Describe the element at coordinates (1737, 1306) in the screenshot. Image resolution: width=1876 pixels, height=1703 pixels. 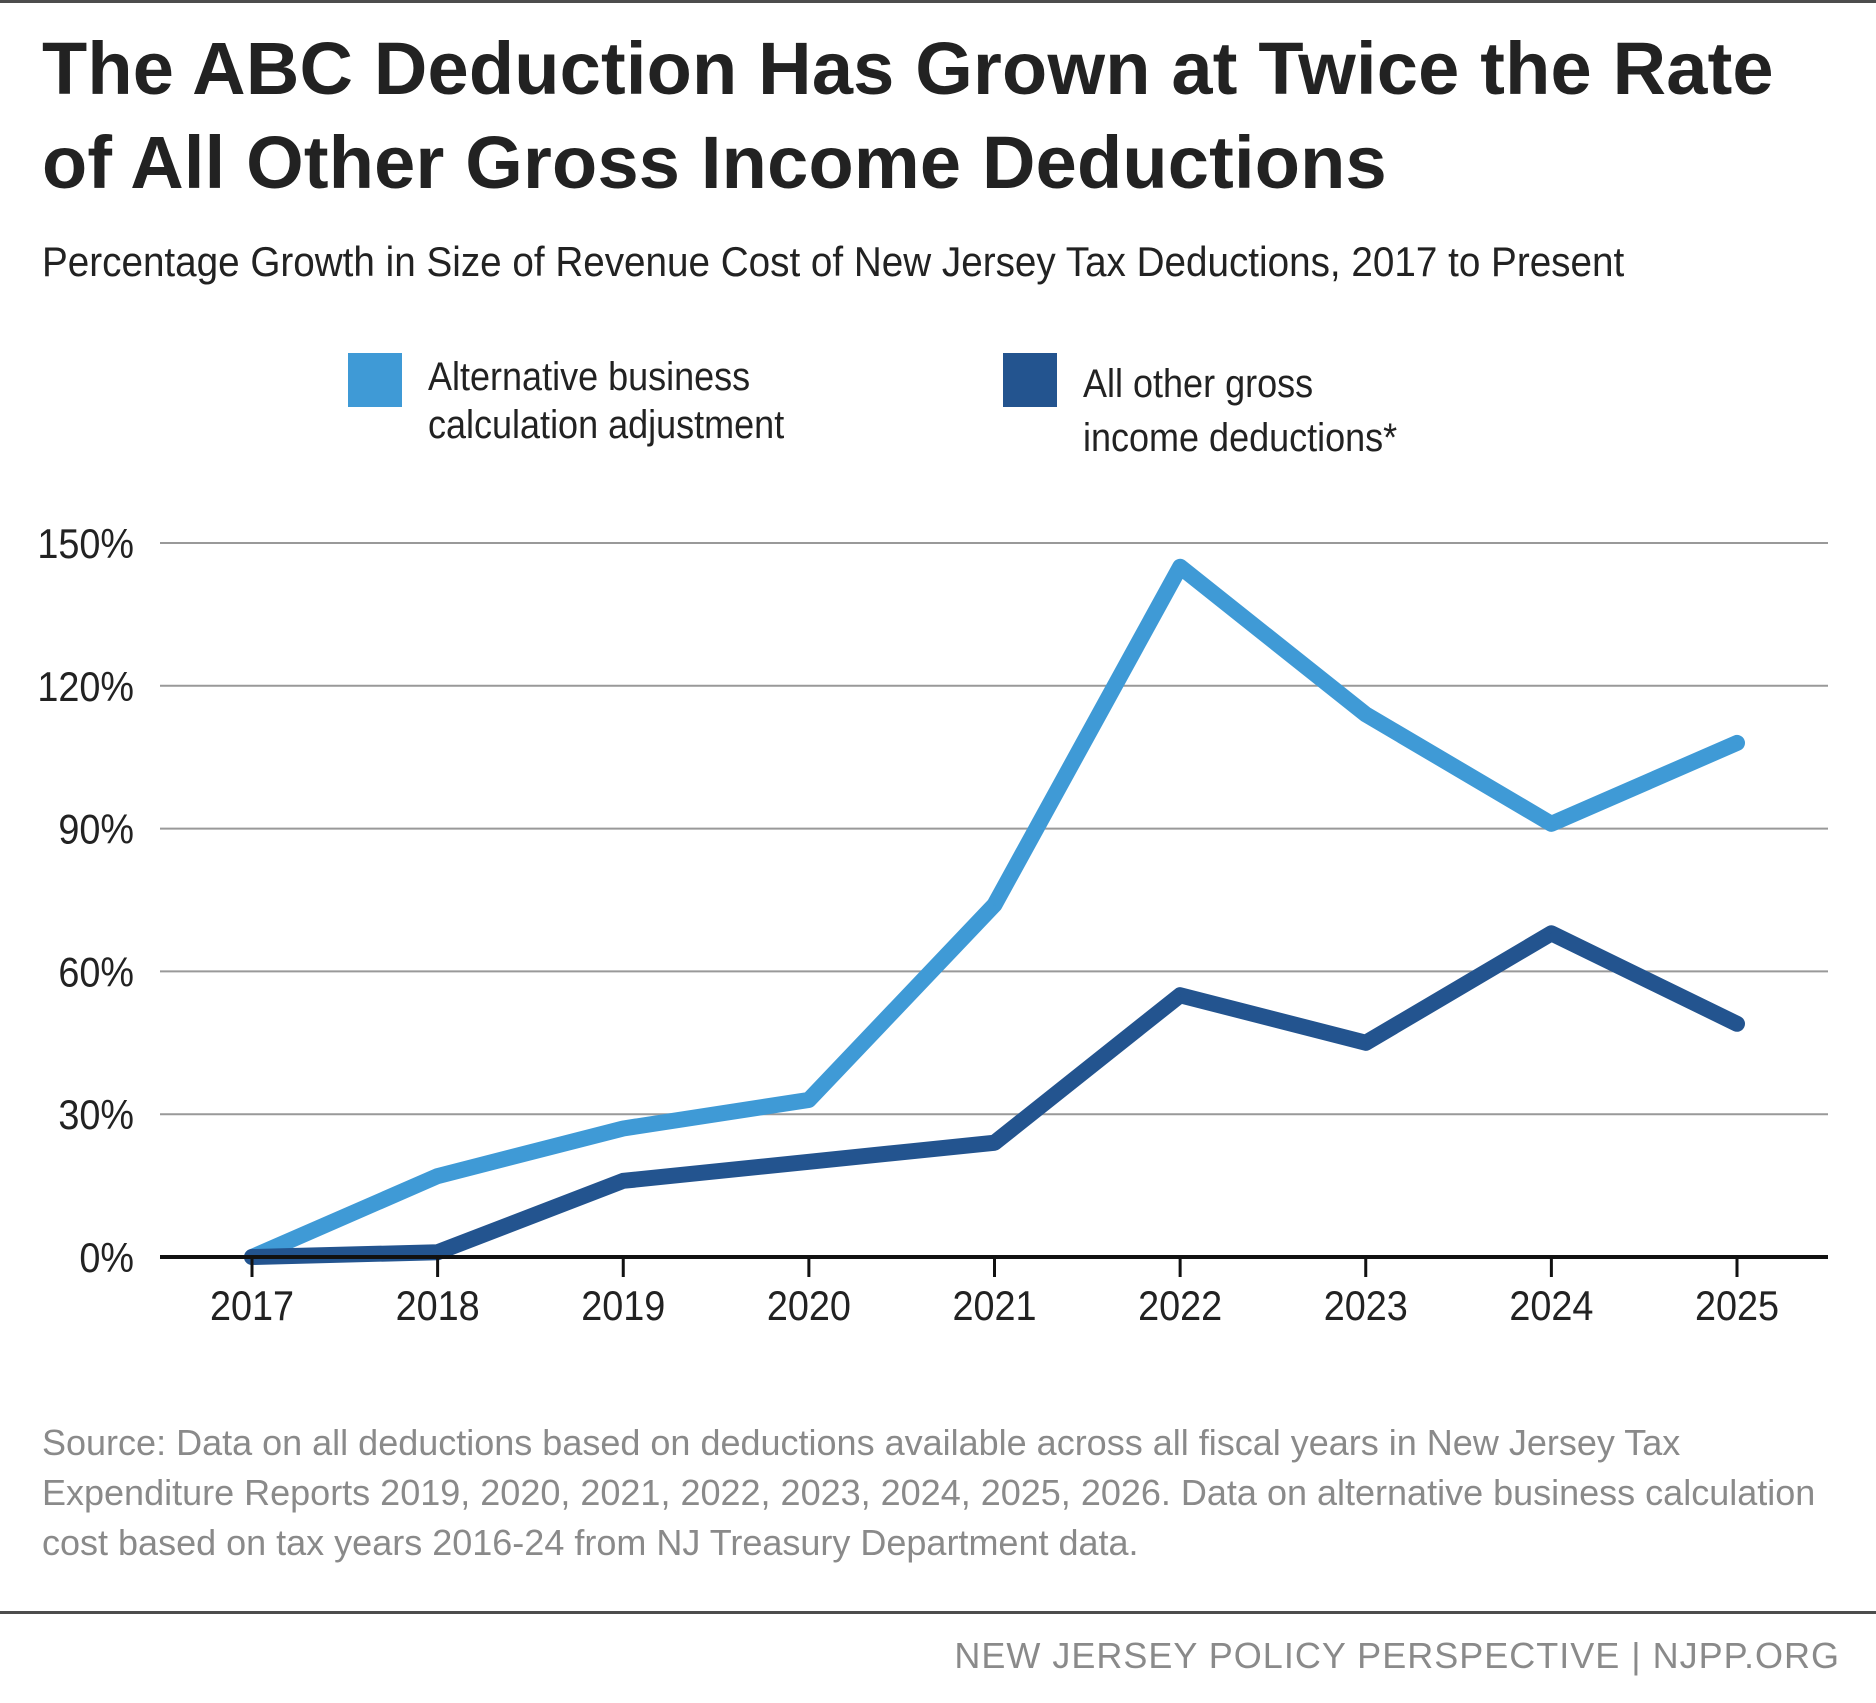
I see `x-tick-label: 2025` at that location.